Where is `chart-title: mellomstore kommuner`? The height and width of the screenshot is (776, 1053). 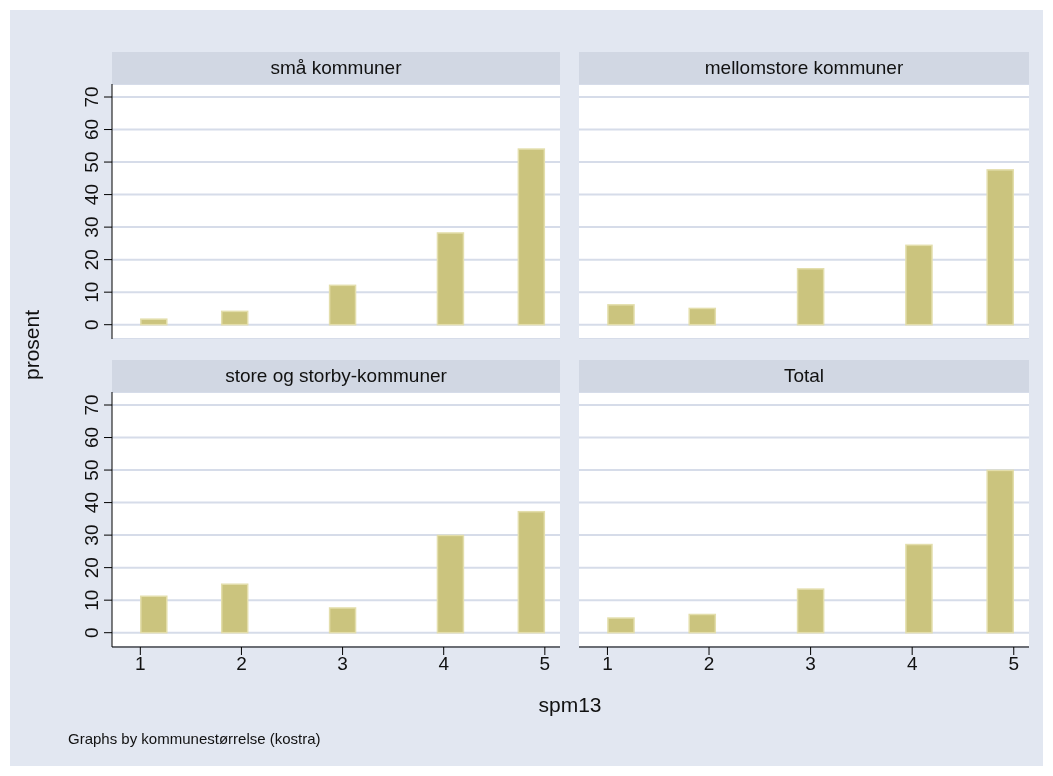 chart-title: mellomstore kommuner is located at coordinates (804, 67).